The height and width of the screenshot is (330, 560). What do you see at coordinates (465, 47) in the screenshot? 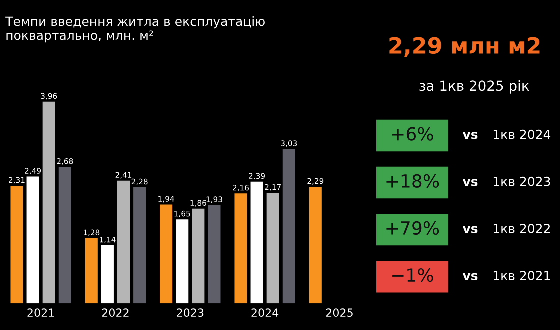
I see `text: 2,29 млн м2` at bounding box center [465, 47].